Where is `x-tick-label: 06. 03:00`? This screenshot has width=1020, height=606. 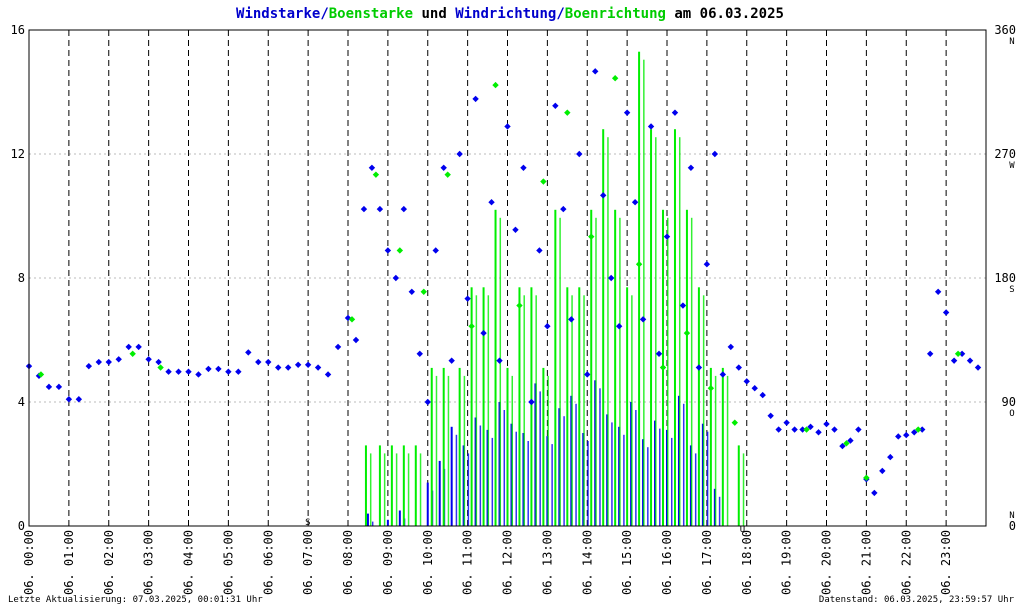
x-tick-label: 06. 03:00 is located at coordinates (149, 562).